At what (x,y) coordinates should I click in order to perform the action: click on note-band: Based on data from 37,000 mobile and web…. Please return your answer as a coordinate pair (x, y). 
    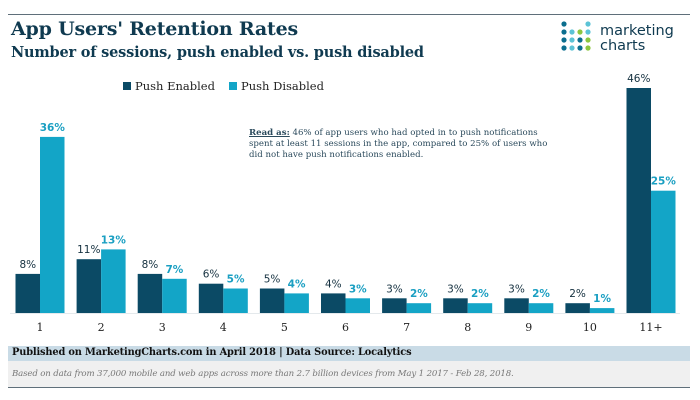
    Looking at the image, I should click on (349, 374).